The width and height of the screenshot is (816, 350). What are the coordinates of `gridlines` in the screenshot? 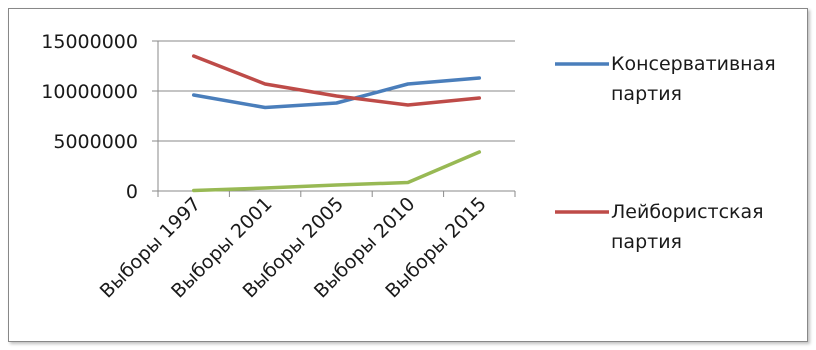 It's located at (336, 91).